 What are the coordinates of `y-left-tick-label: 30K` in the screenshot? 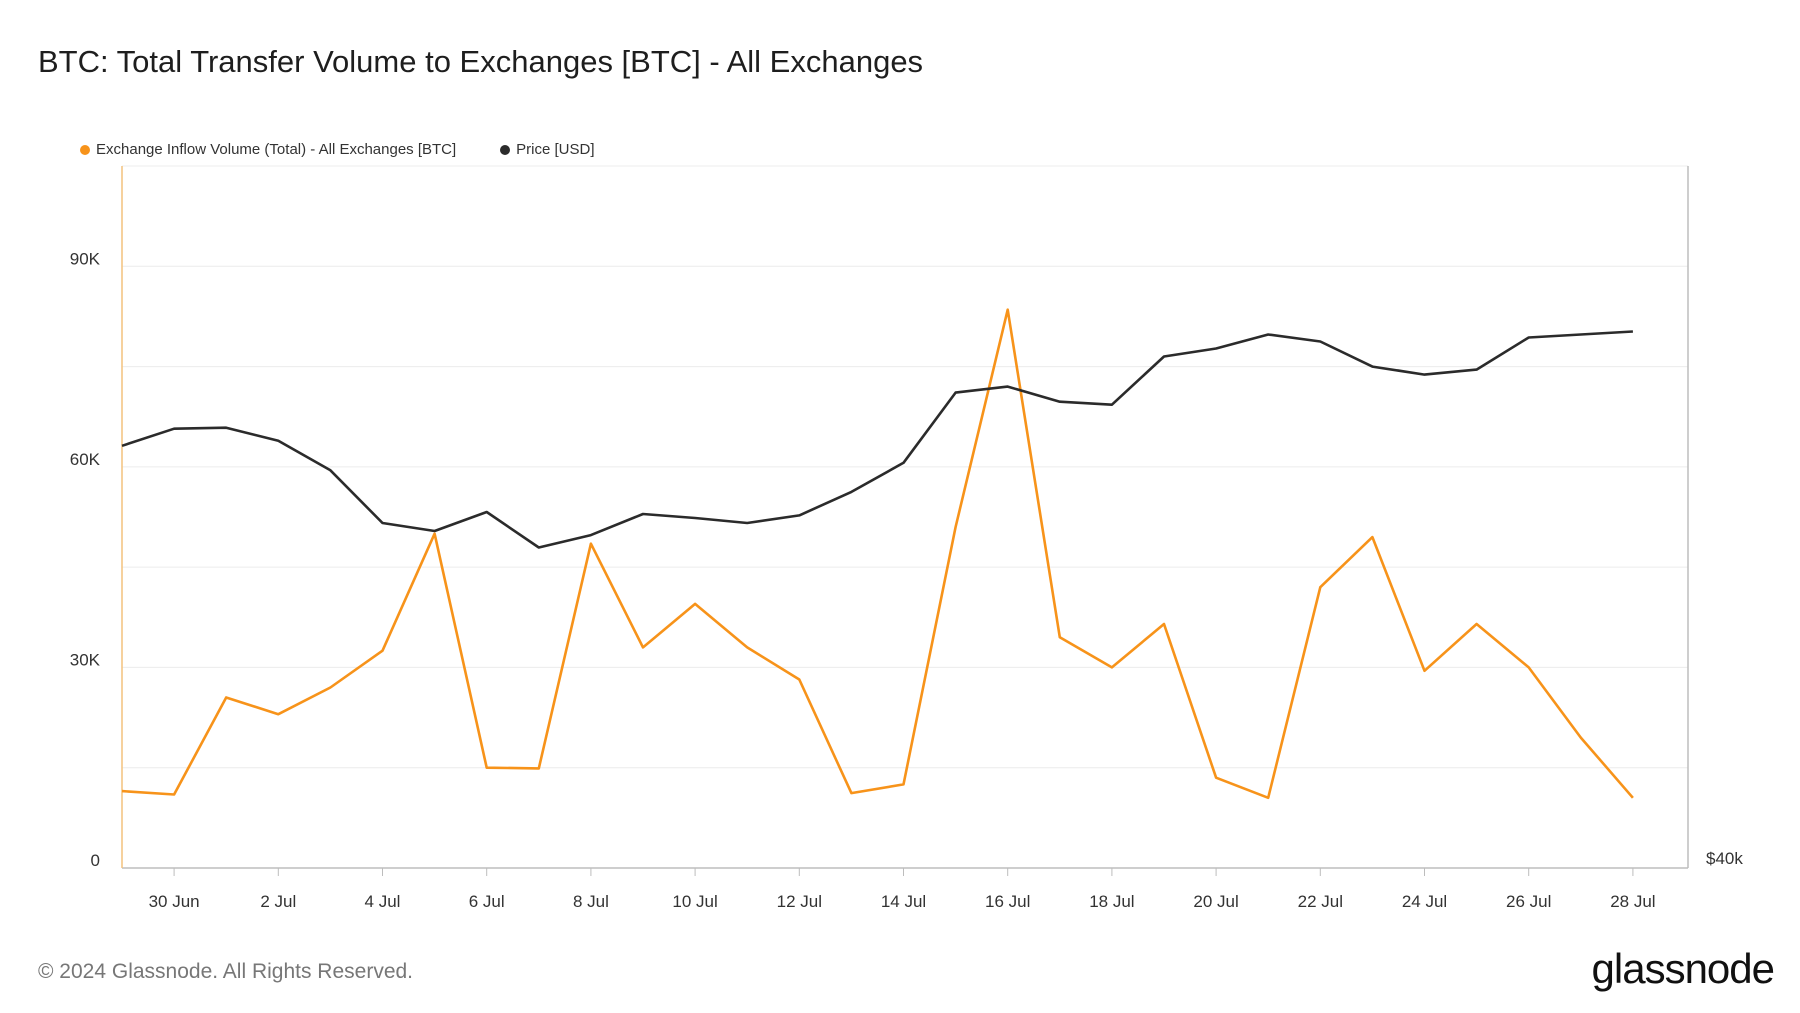 It's located at (85, 659).